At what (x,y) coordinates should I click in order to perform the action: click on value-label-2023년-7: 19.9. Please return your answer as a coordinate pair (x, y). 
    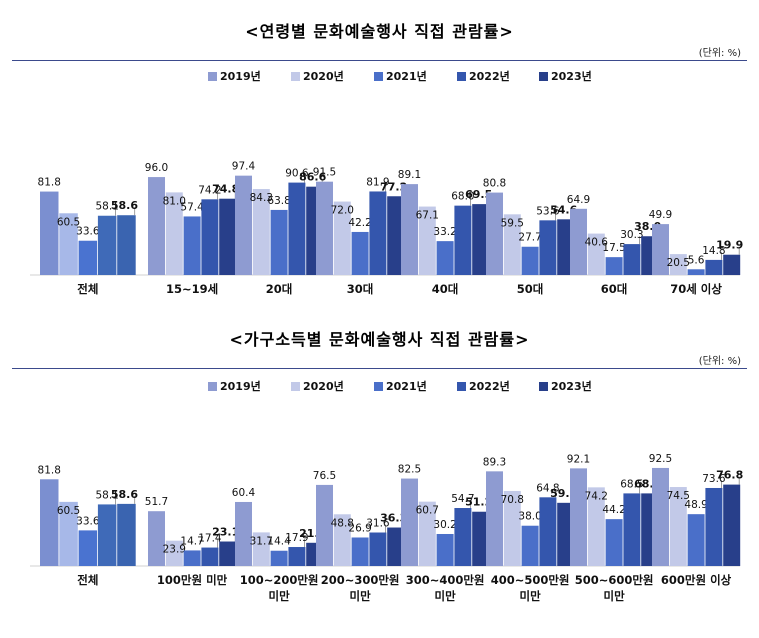
    Looking at the image, I should click on (729, 245).